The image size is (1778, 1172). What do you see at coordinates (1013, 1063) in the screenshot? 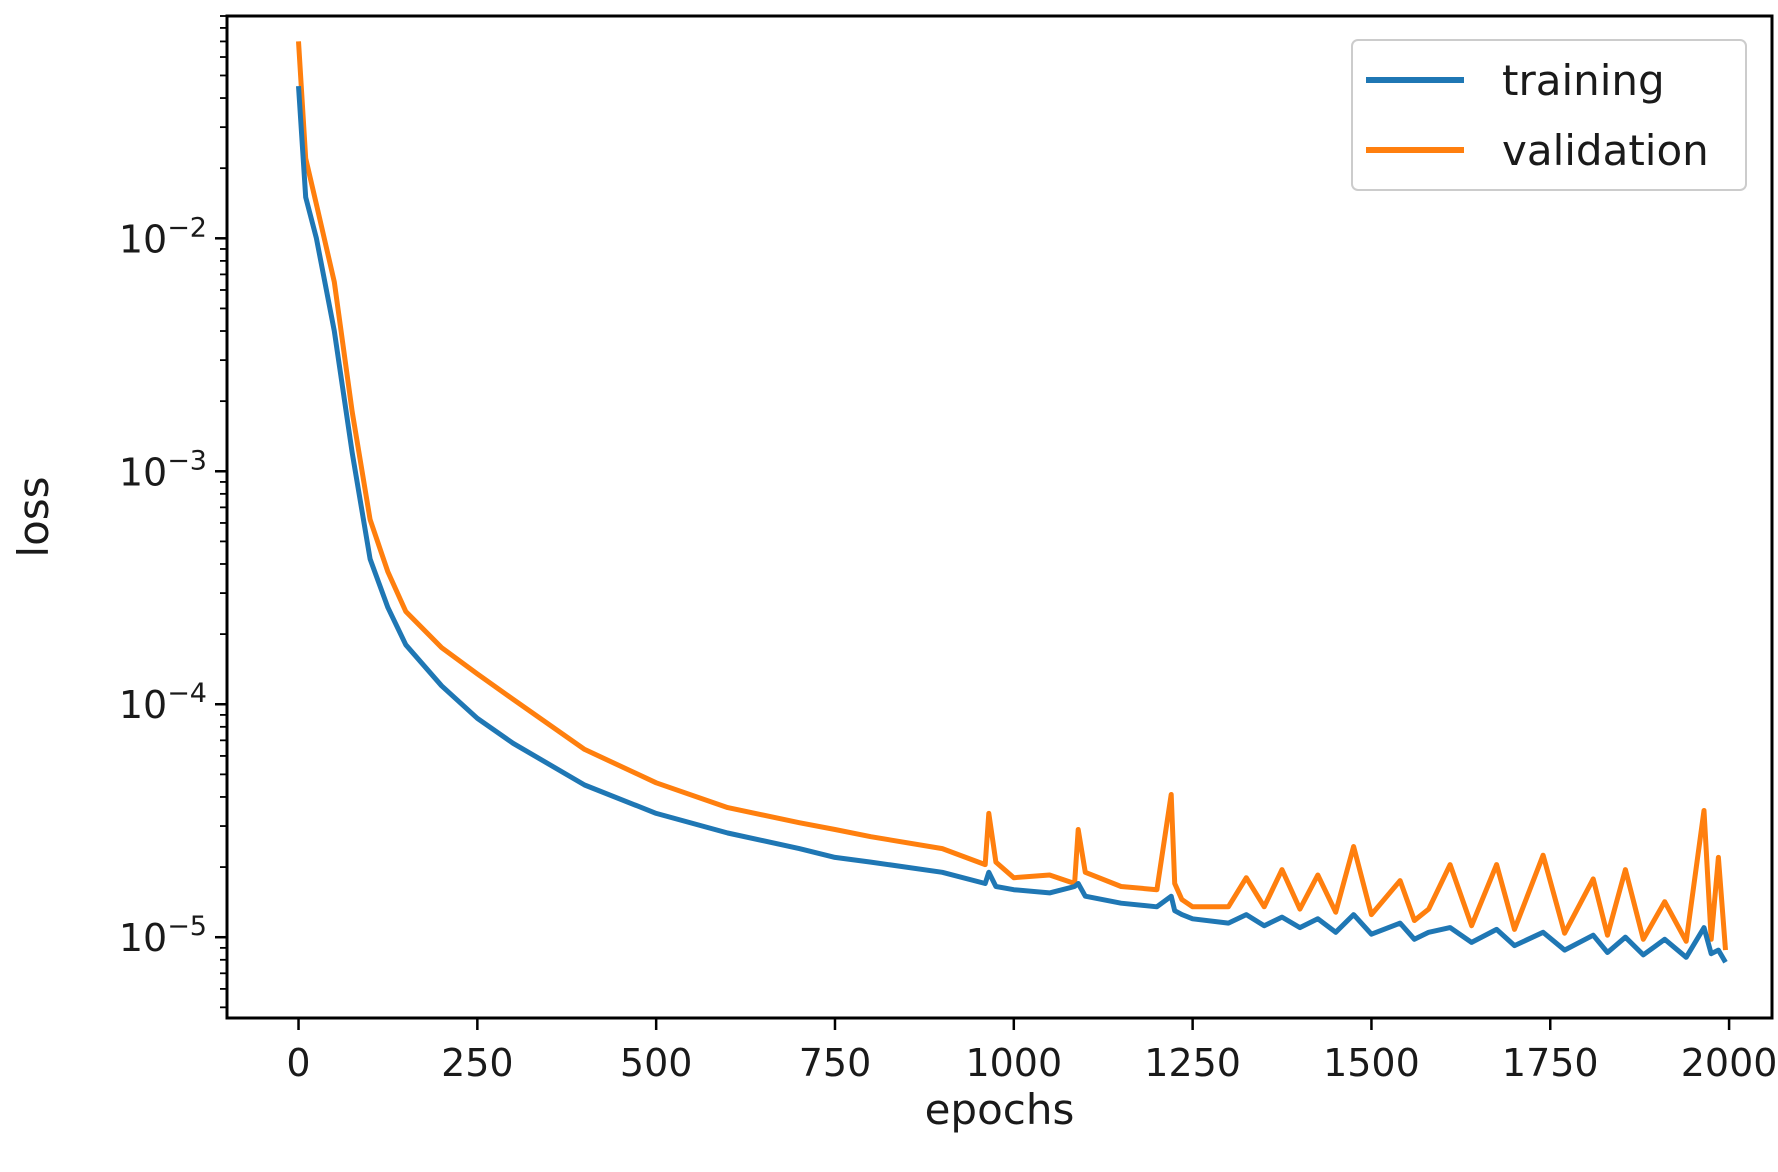
I see `x-tick-label: 1000` at bounding box center [1013, 1063].